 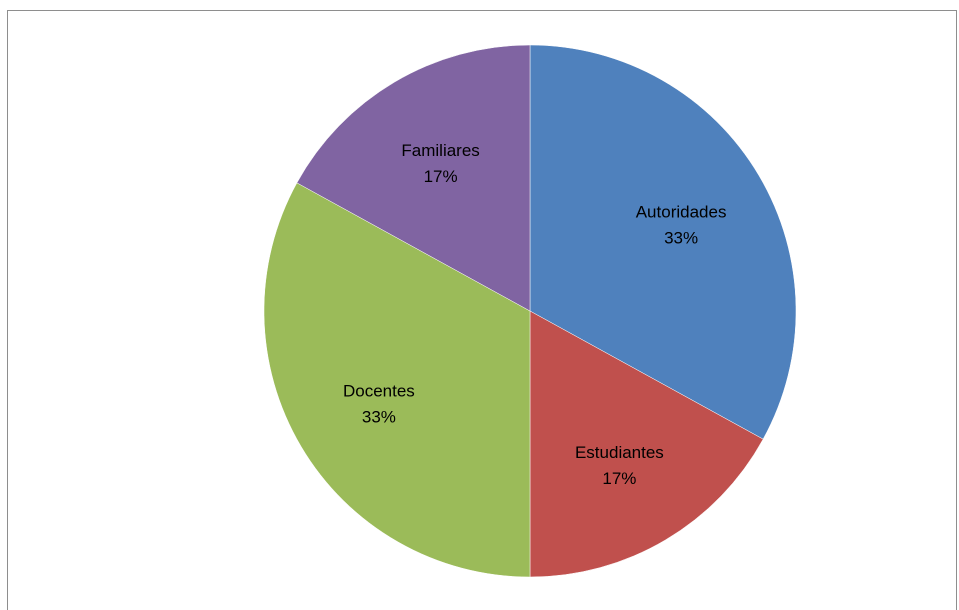 I want to click on slice-label-familiares: Familiares, so click(x=440, y=150).